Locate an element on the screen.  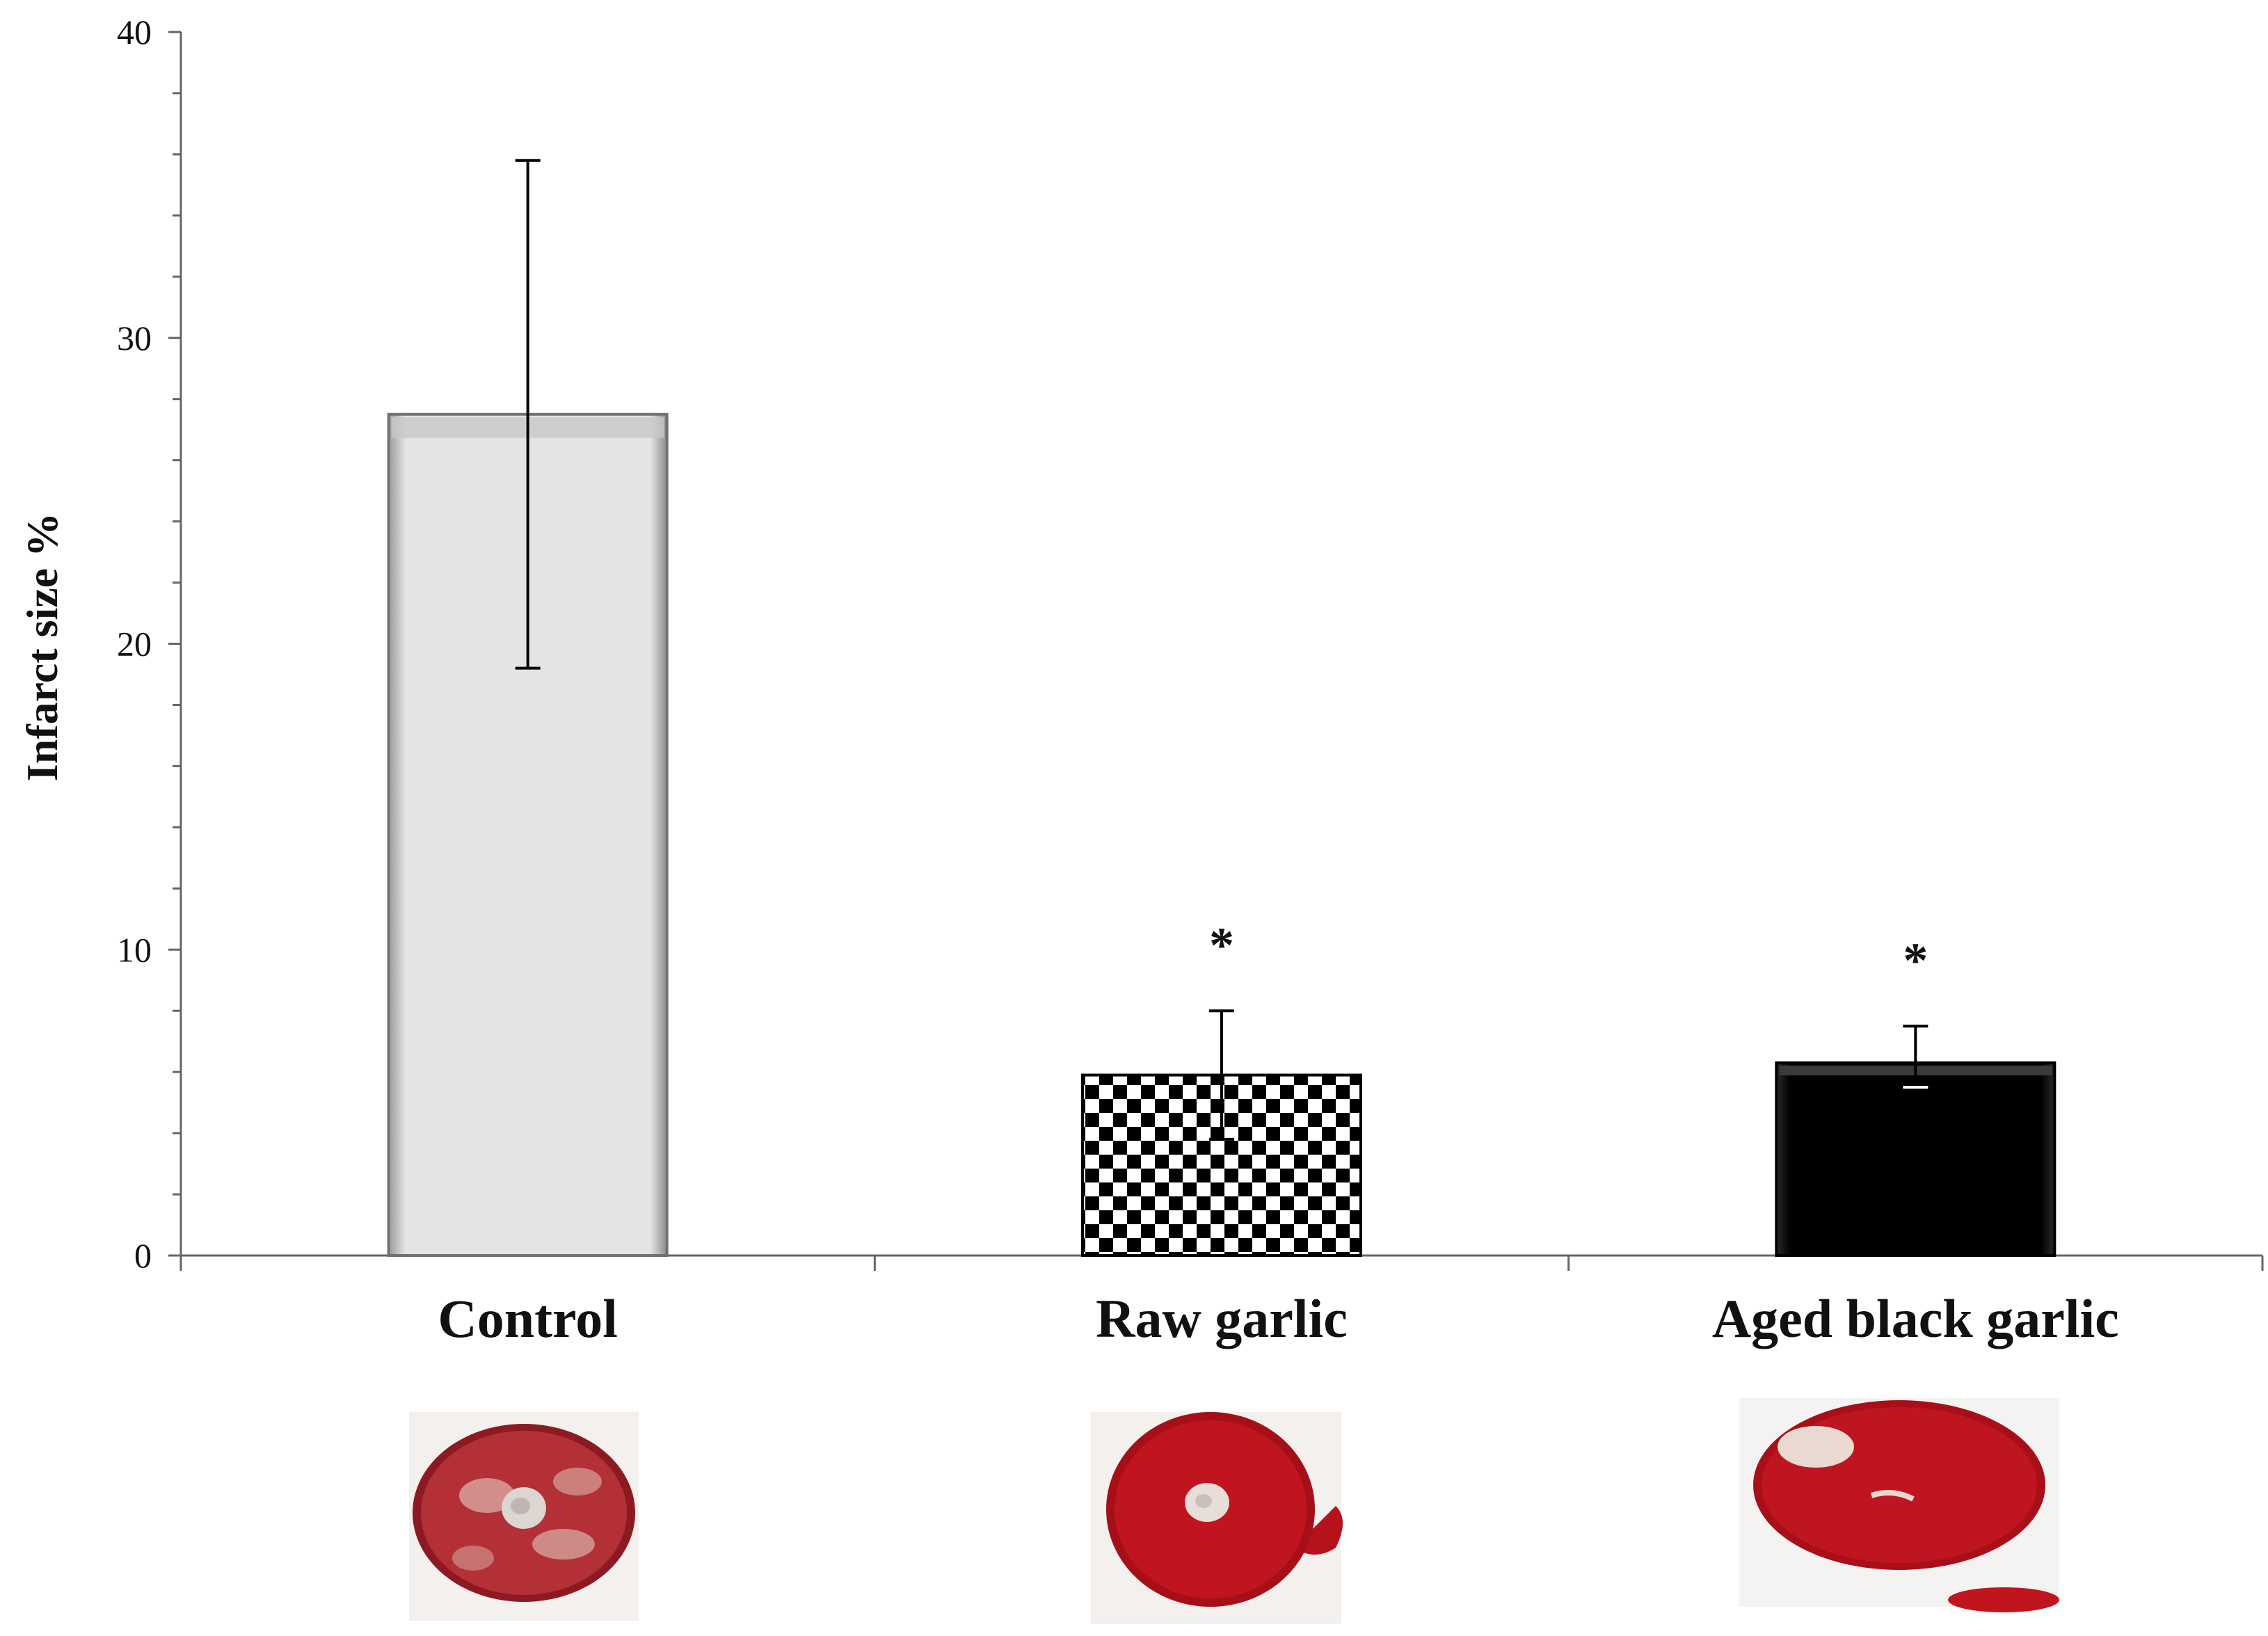
y-axis-label: Infarct size % is located at coordinates (42, 647).